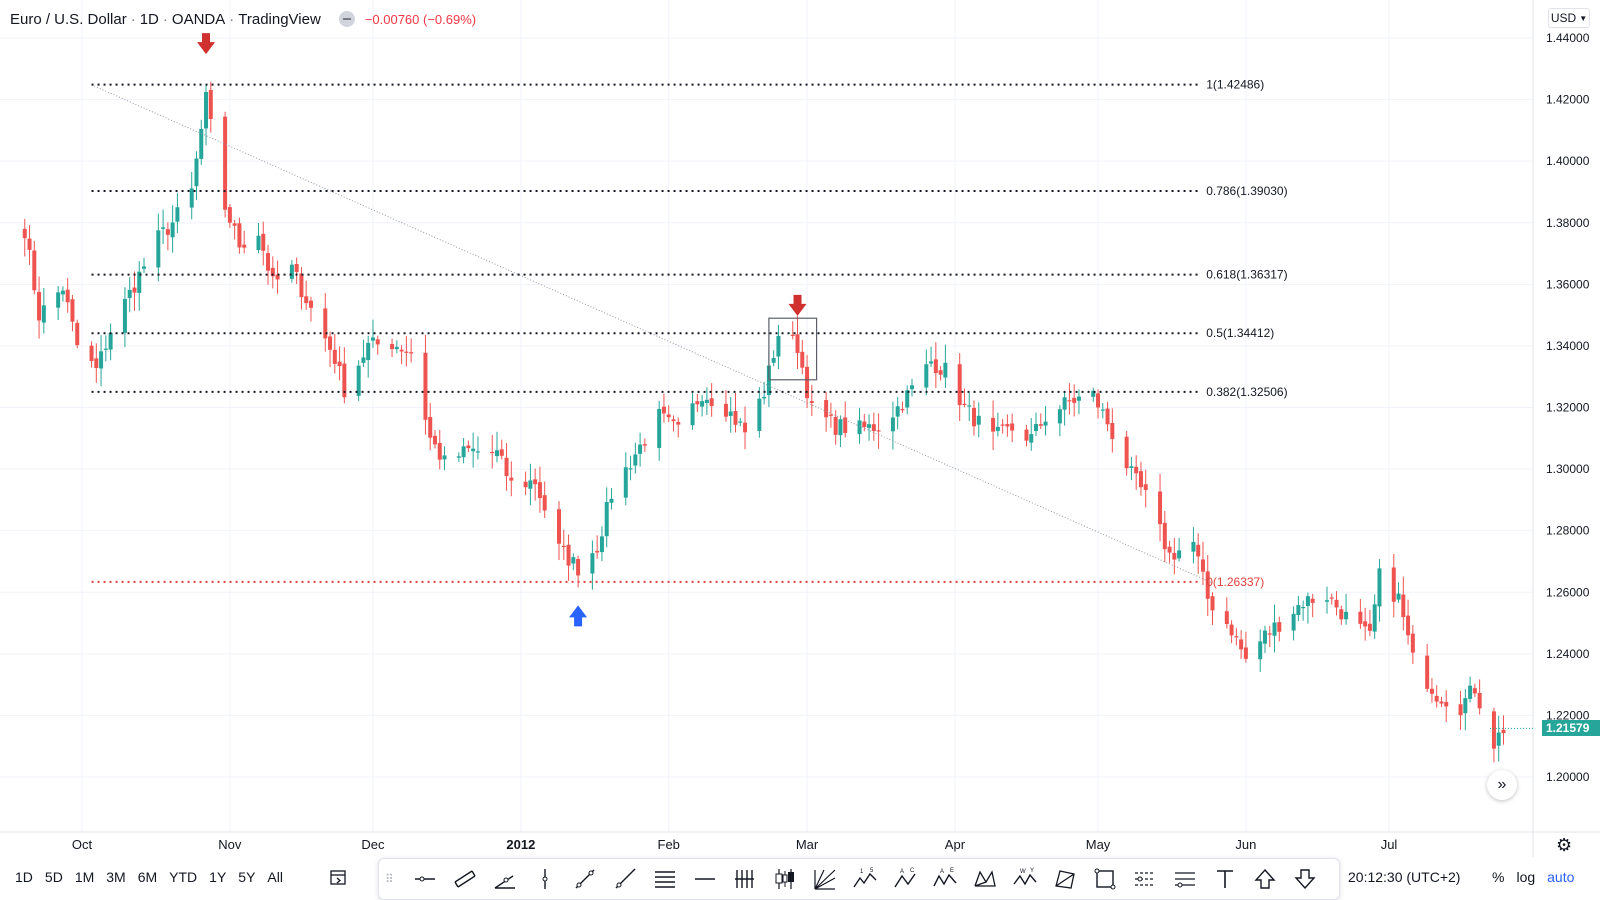 This screenshot has width=1600, height=900. I want to click on range-6m: 6M, so click(147, 877).